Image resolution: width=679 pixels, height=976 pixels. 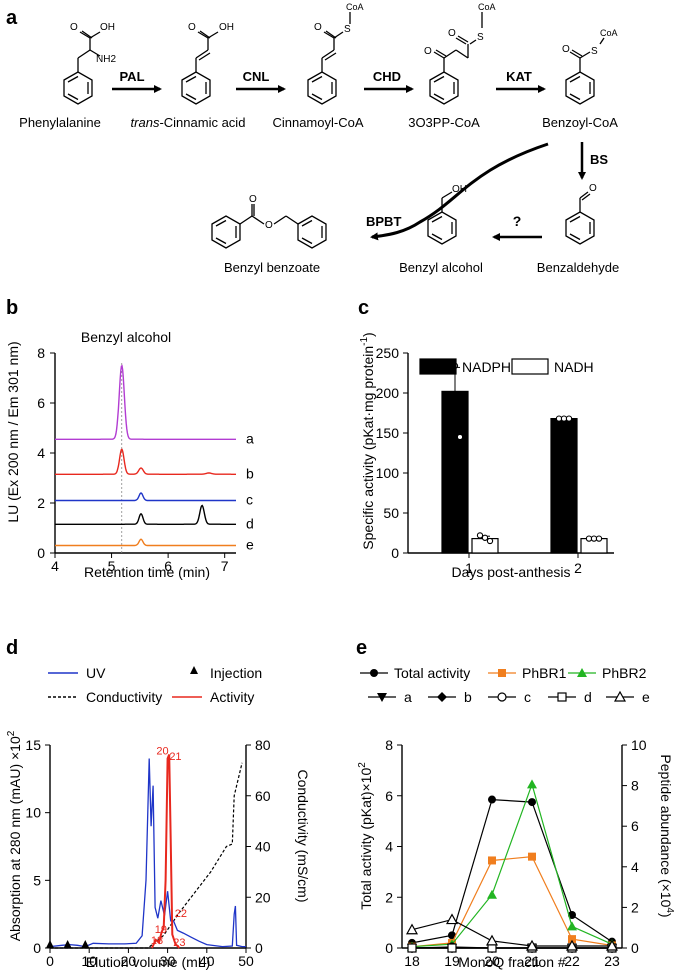 What do you see at coordinates (253, 199) in the screenshot?
I see `benzyl-benzoate-o1: O` at bounding box center [253, 199].